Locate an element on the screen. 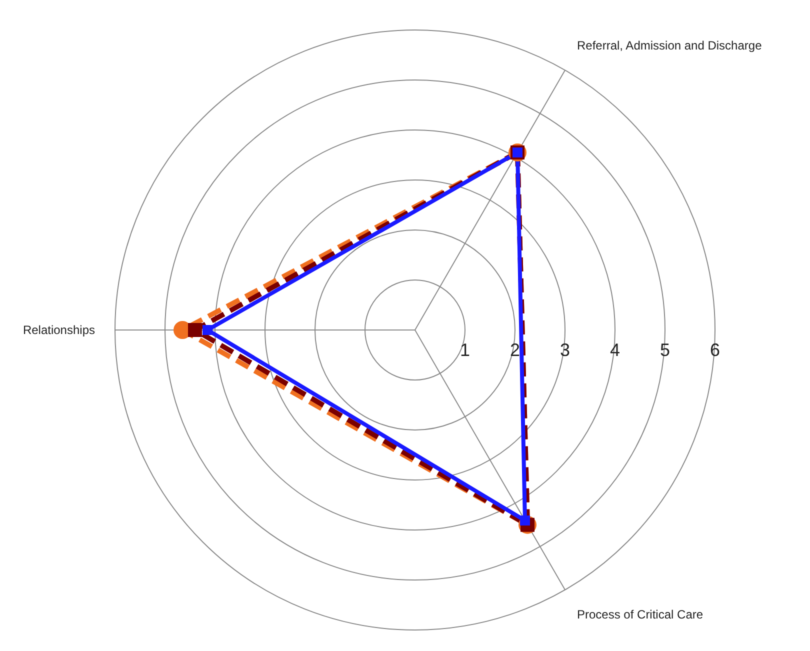 This screenshot has width=810, height=651. y-tick-label: 6 is located at coordinates (715, 350).